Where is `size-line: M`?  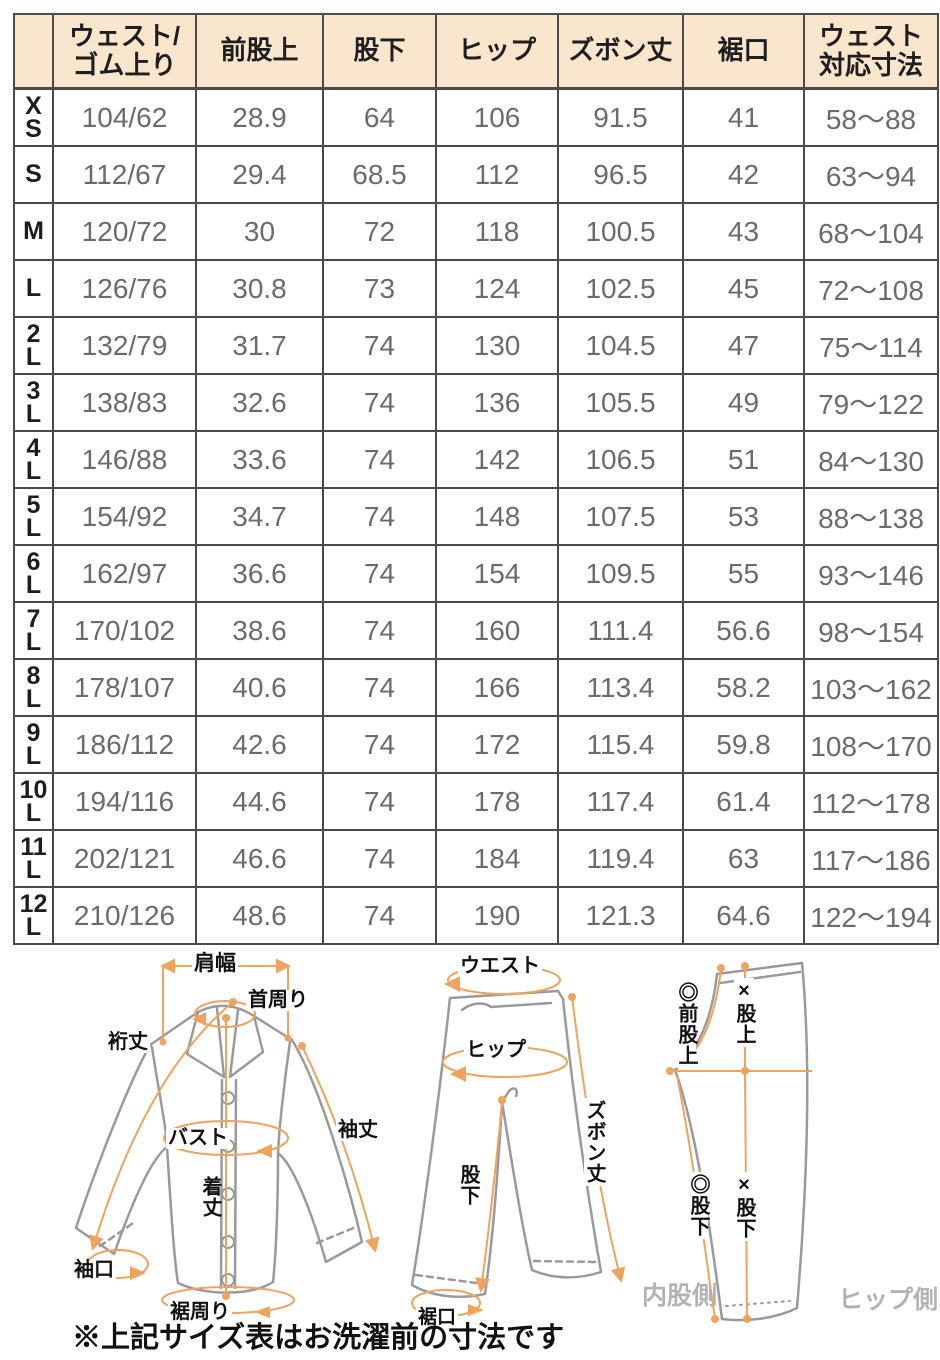
size-line: M is located at coordinates (33, 231).